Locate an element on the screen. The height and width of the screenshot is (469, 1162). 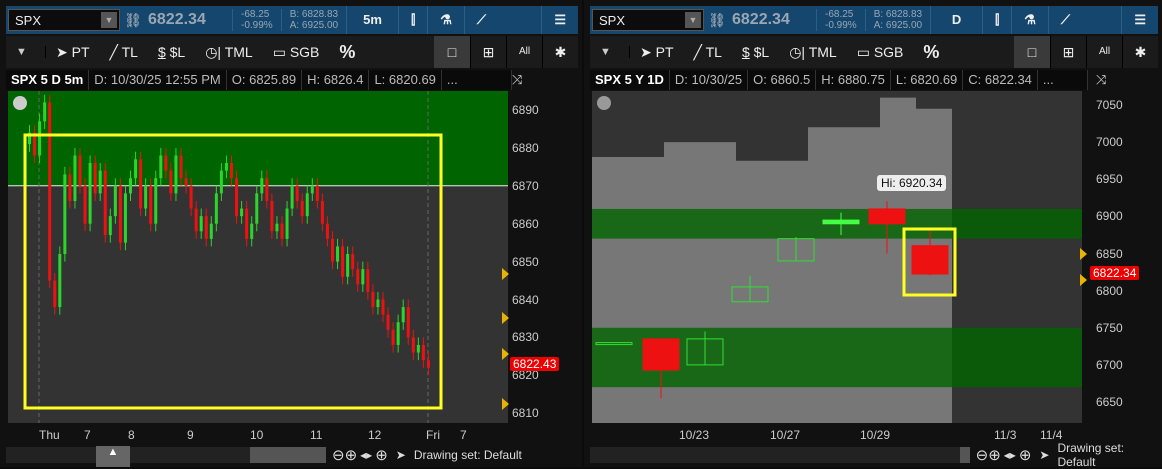
bid-ask-block: B: 6828.83 A: 6925.00 is located at coordinates (897, 20).